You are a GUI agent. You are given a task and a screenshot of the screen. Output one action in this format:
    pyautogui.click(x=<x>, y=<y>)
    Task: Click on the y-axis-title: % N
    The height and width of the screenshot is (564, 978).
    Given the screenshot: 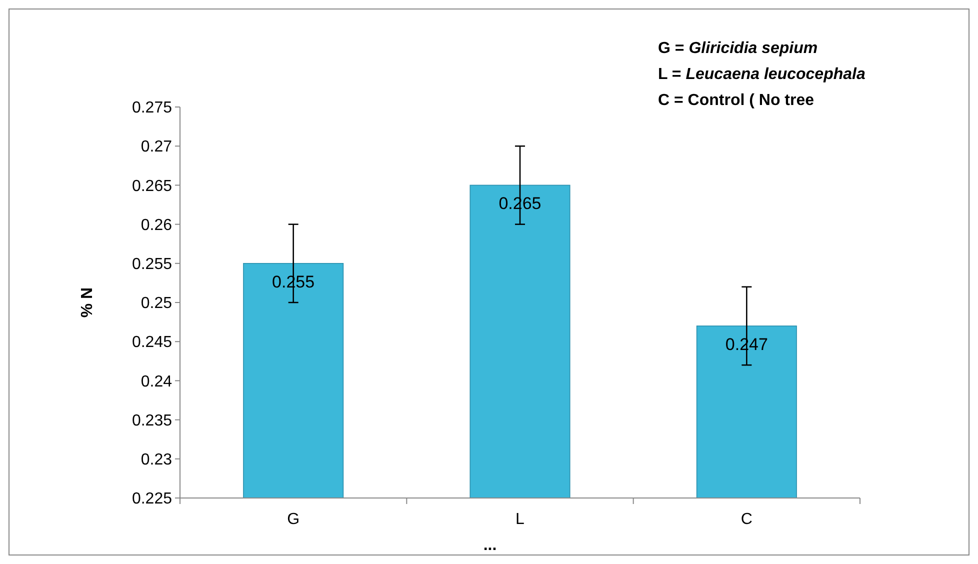 What is the action you would take?
    pyautogui.click(x=87, y=302)
    